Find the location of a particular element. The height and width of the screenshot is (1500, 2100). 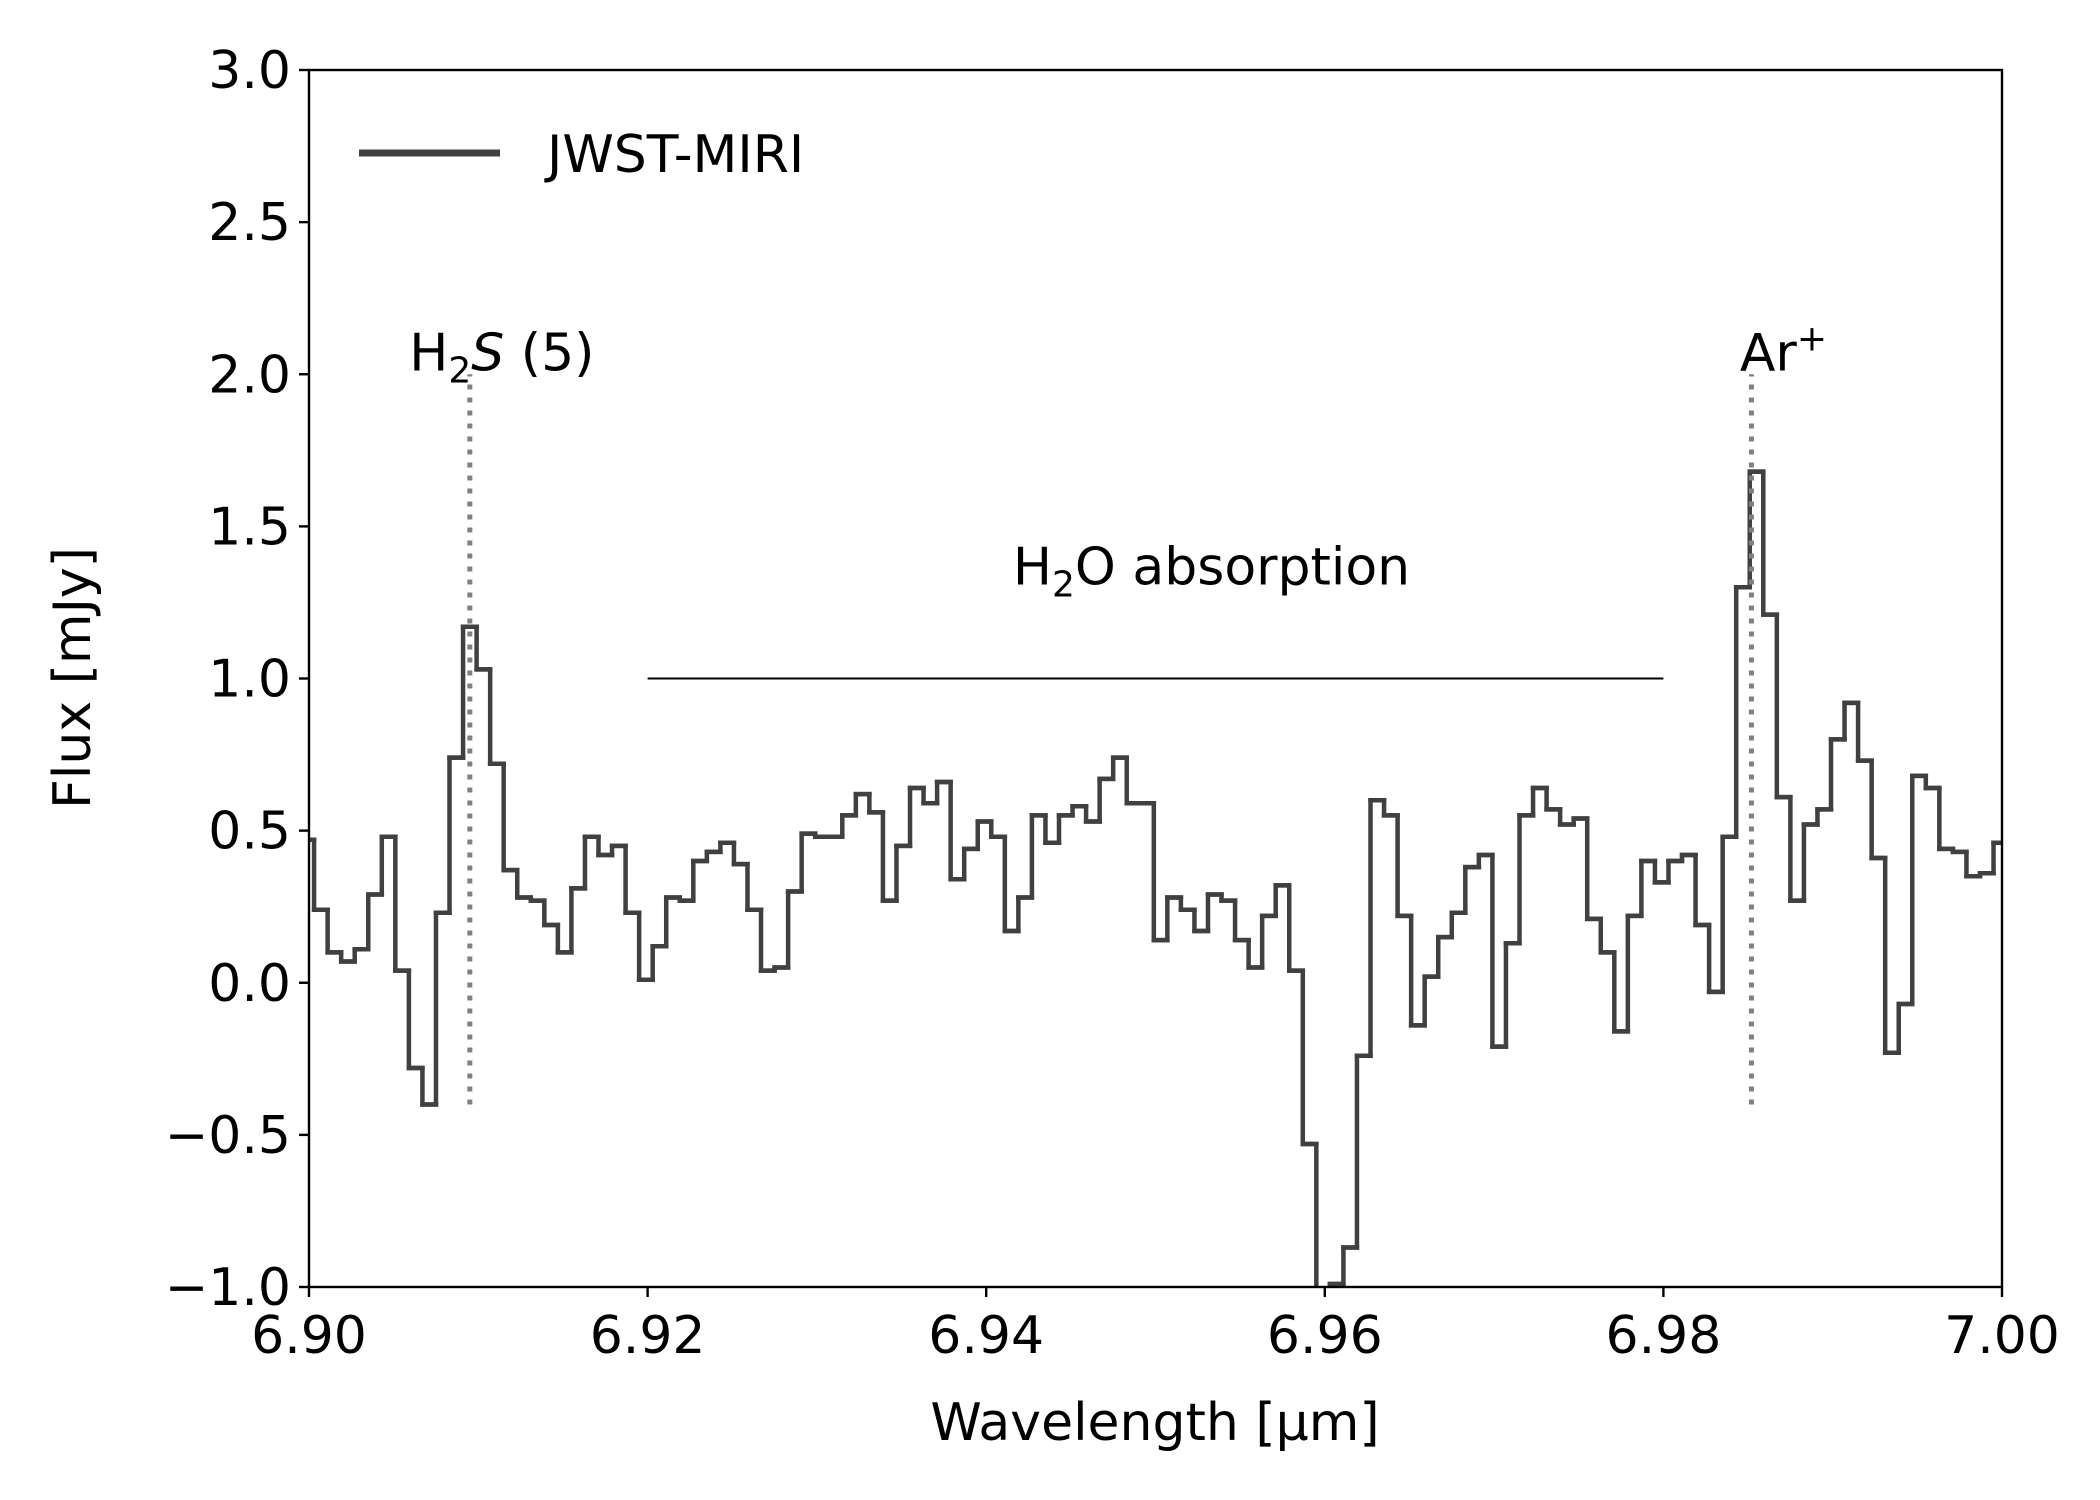

x-tick-label: 6.96 is located at coordinates (1325, 1336).